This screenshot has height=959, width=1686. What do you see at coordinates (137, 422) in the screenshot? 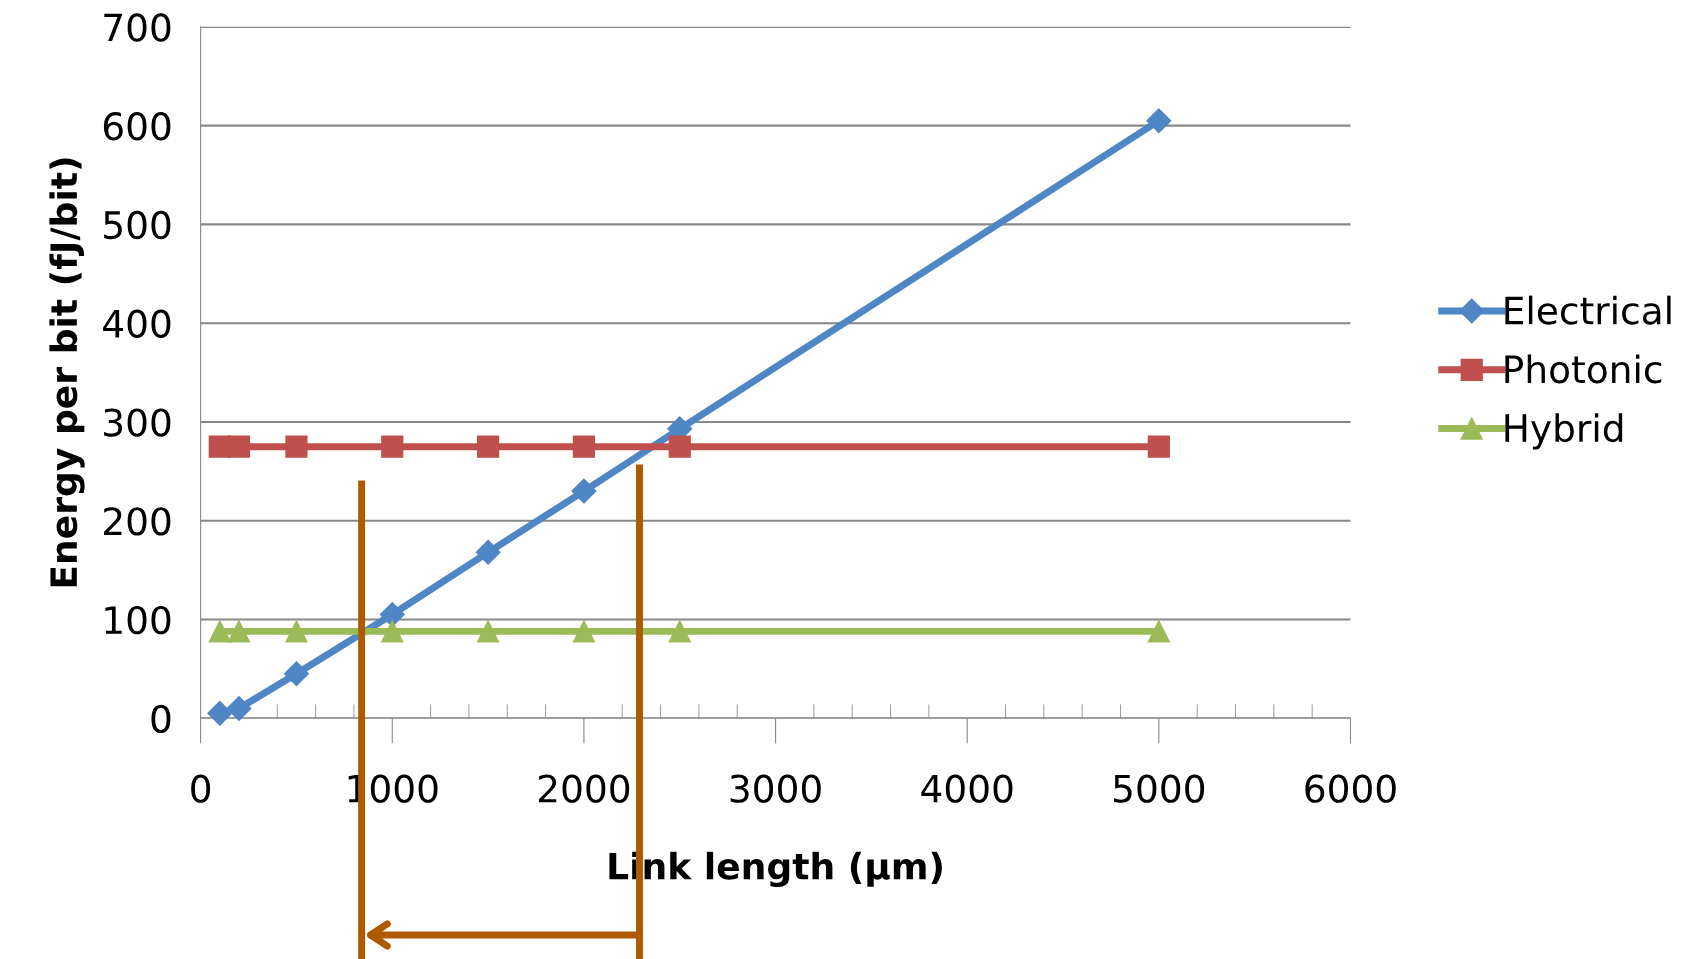
I see `y-tick-label: 300` at bounding box center [137, 422].